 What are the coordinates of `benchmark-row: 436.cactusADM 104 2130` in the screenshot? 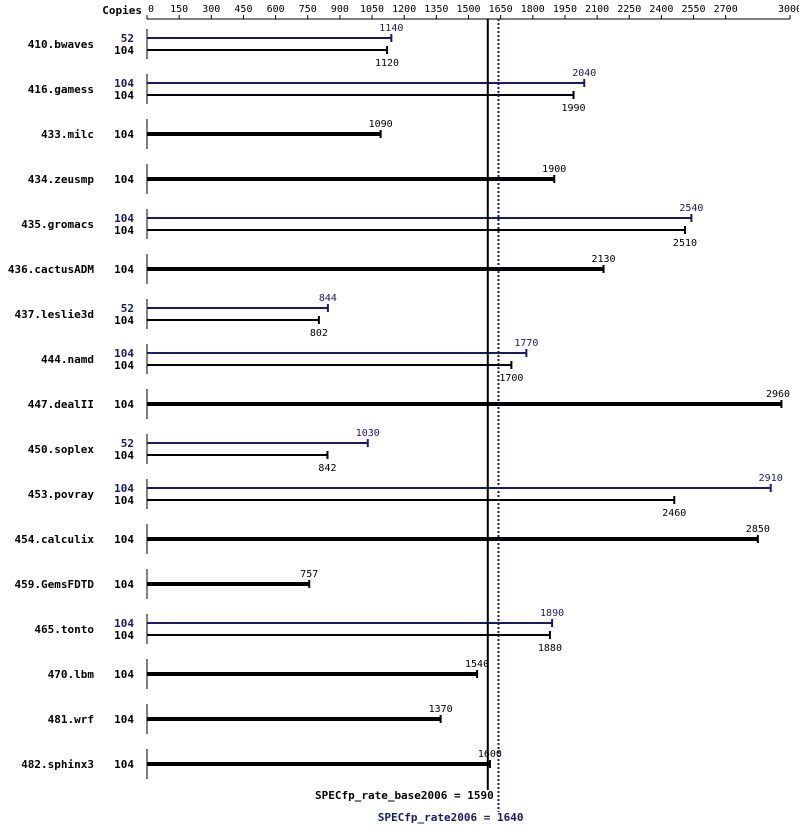 It's located at (312, 269).